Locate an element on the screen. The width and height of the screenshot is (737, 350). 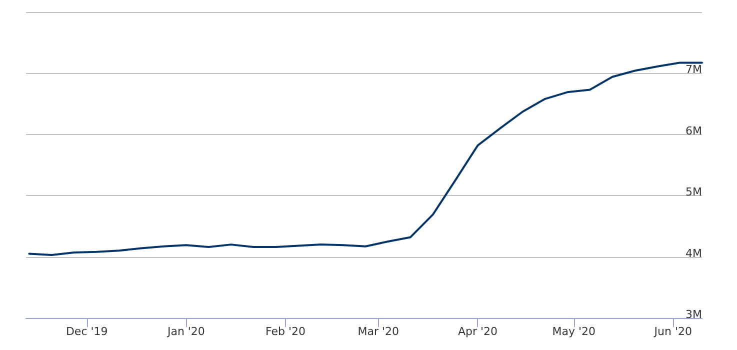
x-tick-label: Feb '20 is located at coordinates (286, 331).